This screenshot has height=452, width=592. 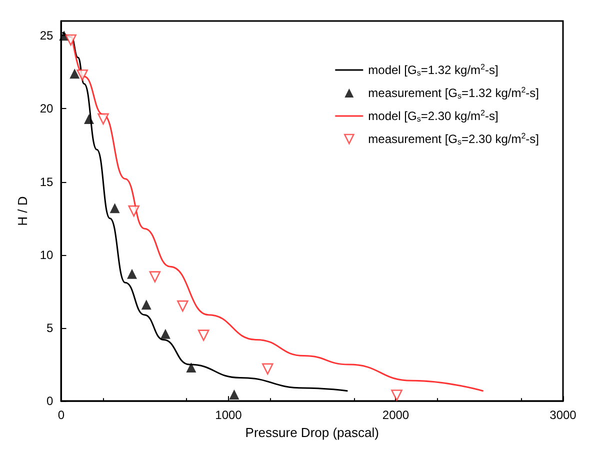 I want to click on y-tick-label: 0, so click(x=50, y=401).